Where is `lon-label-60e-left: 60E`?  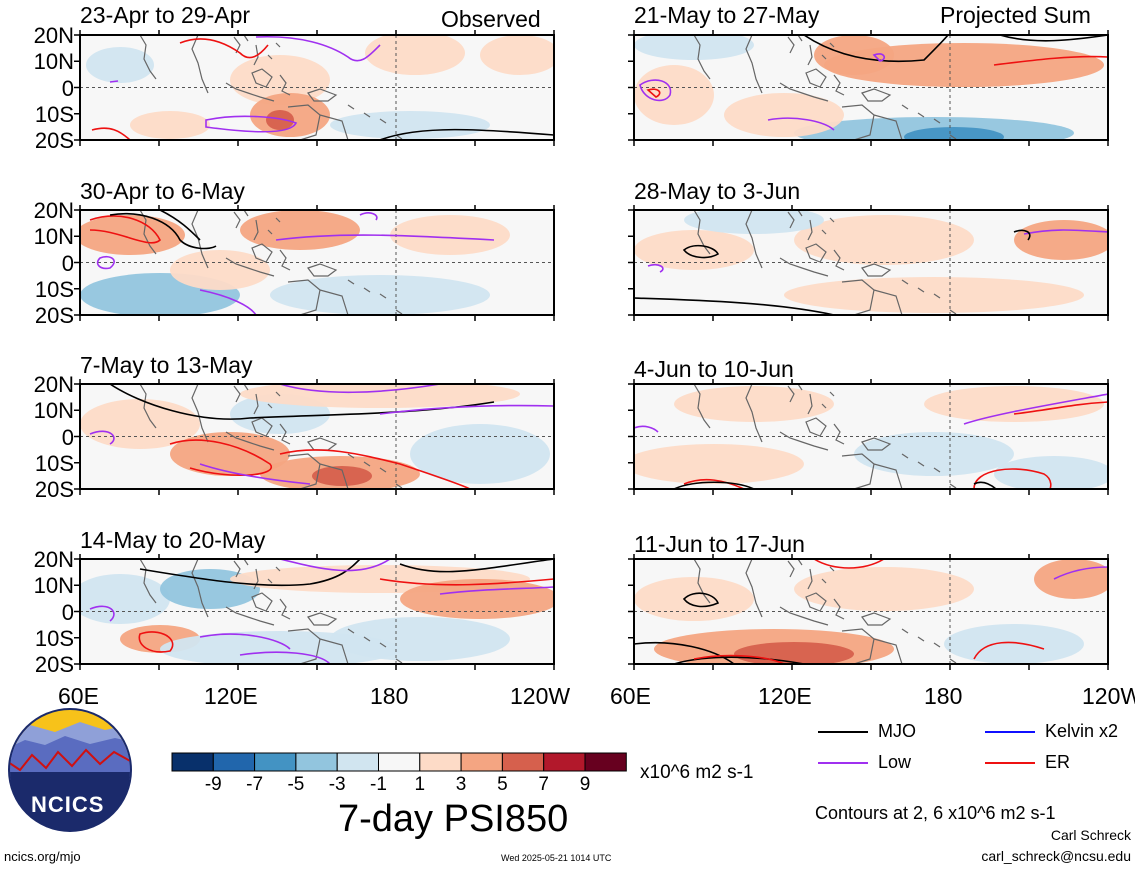
lon-label-60e-left: 60E is located at coordinates (78, 696).